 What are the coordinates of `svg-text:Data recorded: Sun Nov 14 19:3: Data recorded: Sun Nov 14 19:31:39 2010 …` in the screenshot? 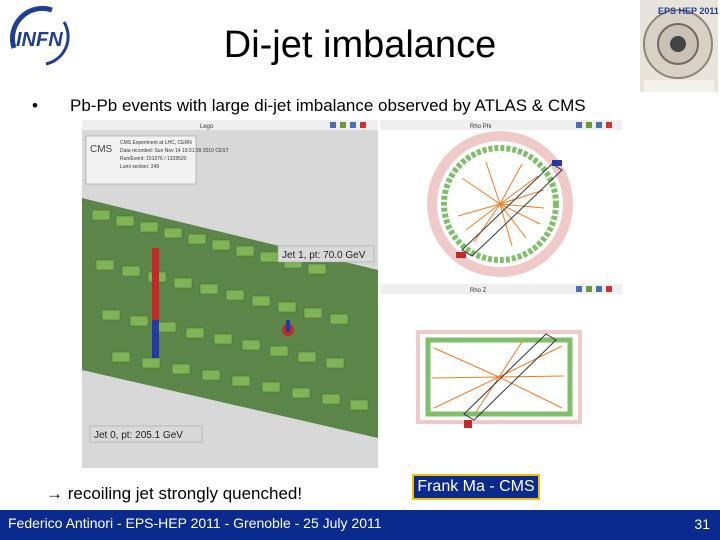 It's located at (174, 151).